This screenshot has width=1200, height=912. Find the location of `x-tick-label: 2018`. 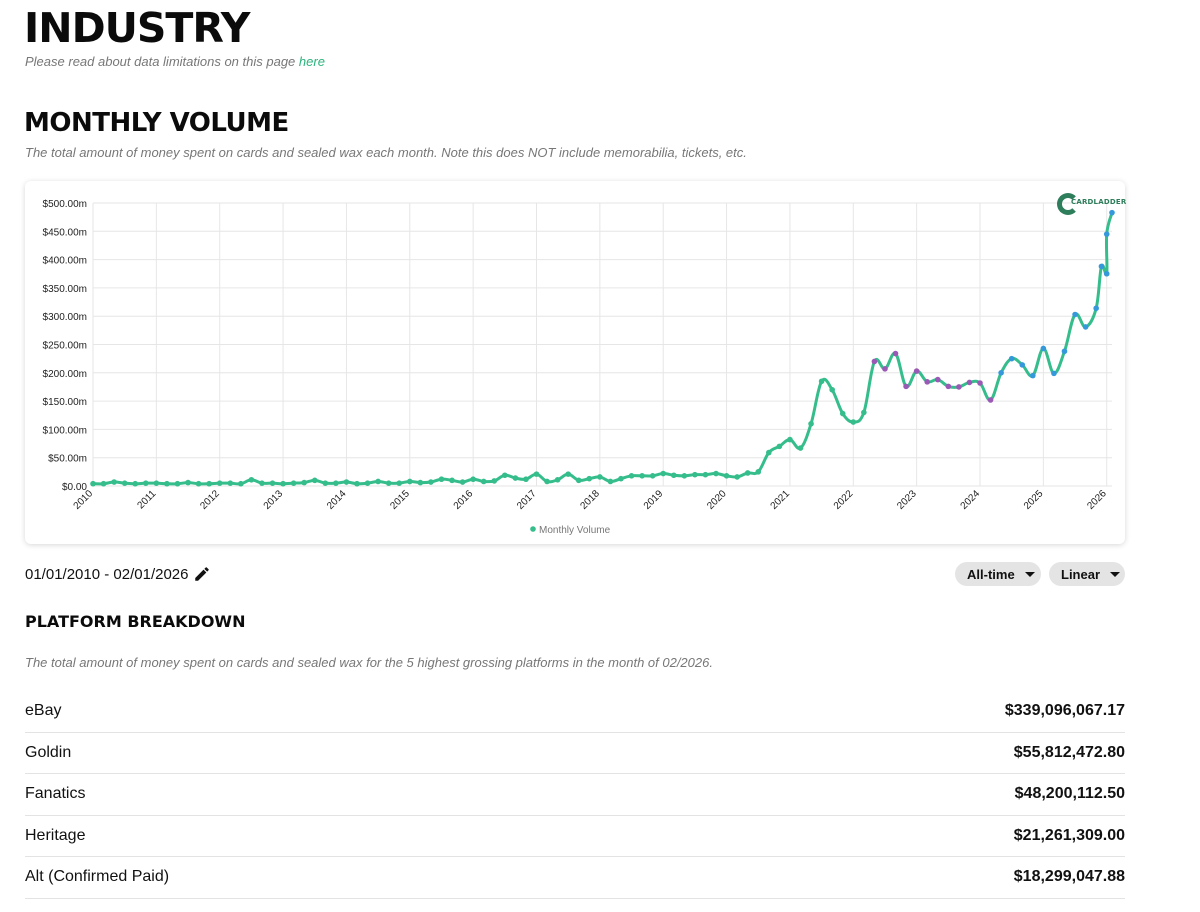

x-tick-label: 2018 is located at coordinates (590, 500).